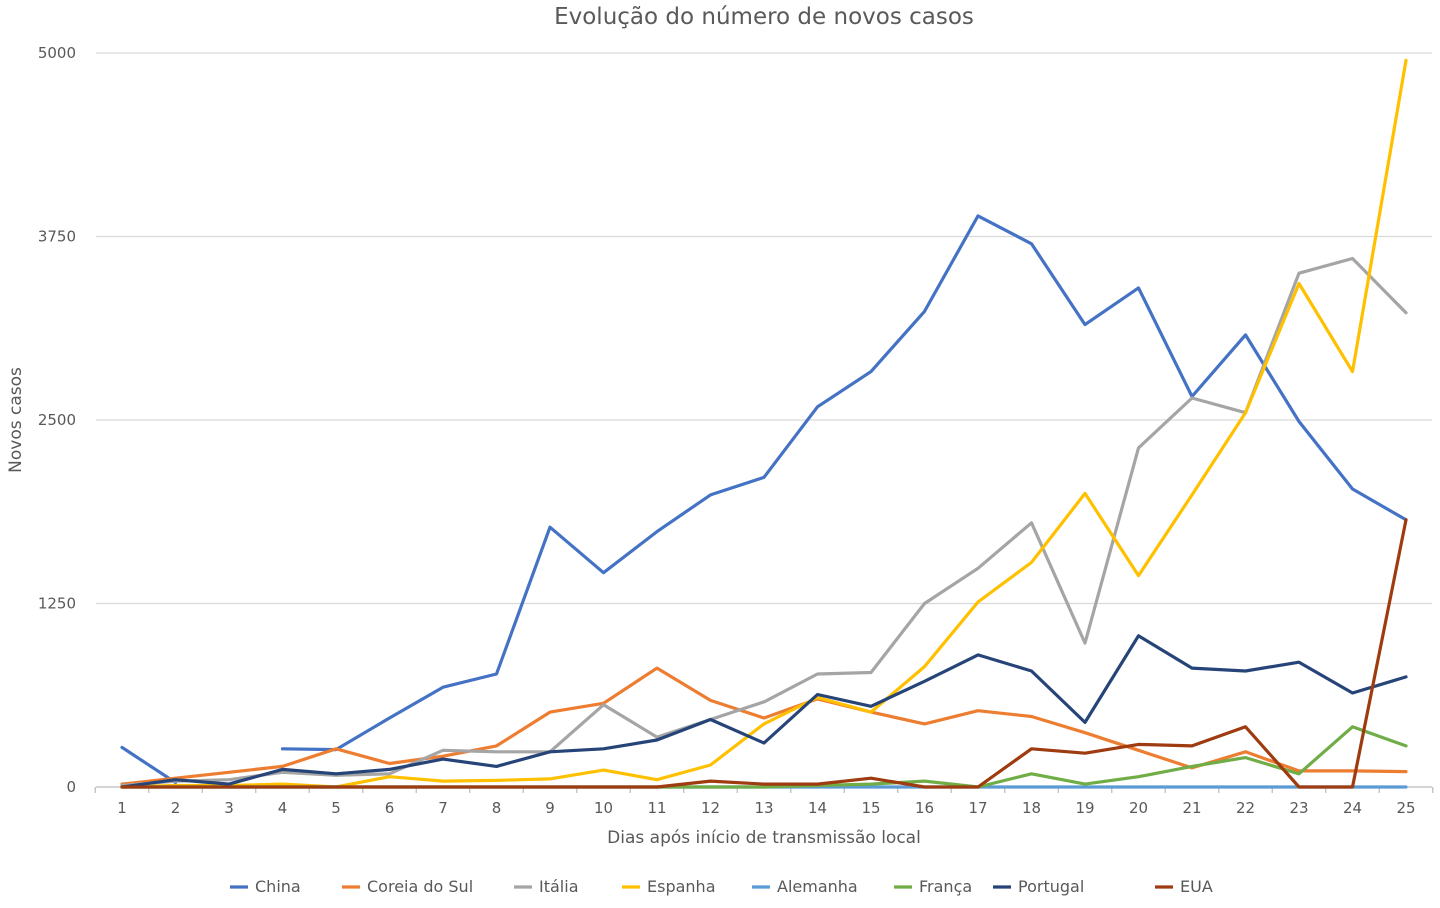 The height and width of the screenshot is (908, 1440). What do you see at coordinates (57, 604) in the screenshot?
I see `y-tick-label: 1250` at bounding box center [57, 604].